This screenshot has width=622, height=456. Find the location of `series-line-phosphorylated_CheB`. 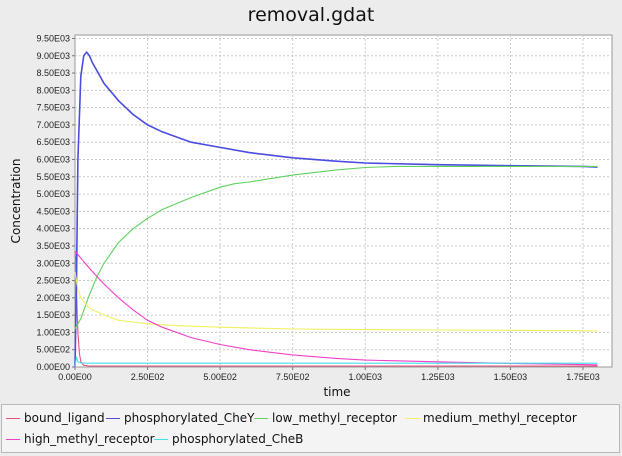

series-line-phosphorylated_CheB is located at coordinates (336, 362).